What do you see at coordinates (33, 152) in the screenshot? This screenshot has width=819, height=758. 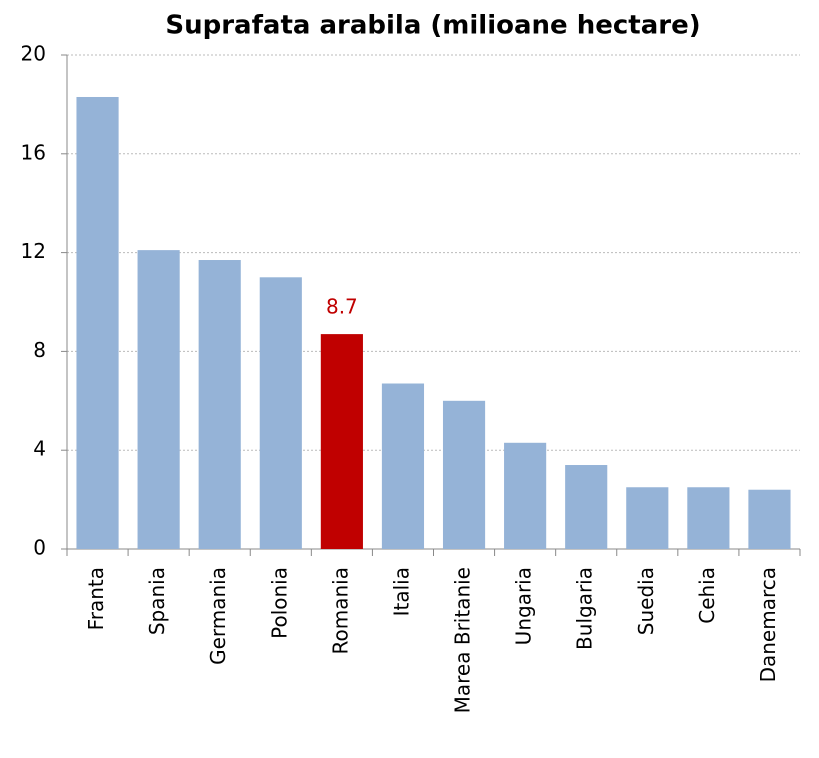 I see `y-tick-label: 16` at bounding box center [33, 152].